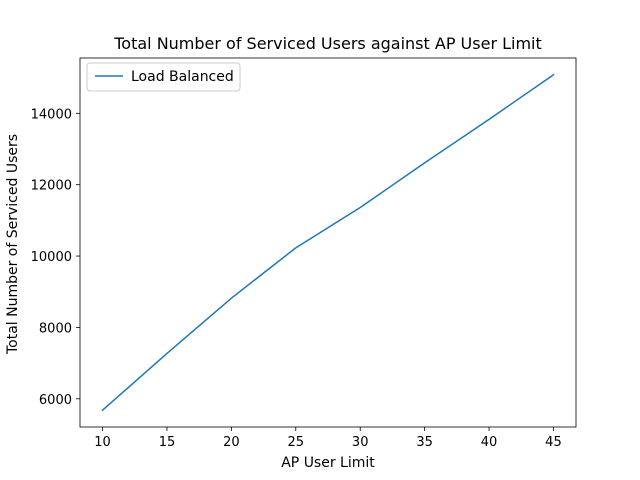  I want to click on x-axis-label: AP User Limit, so click(328, 463).